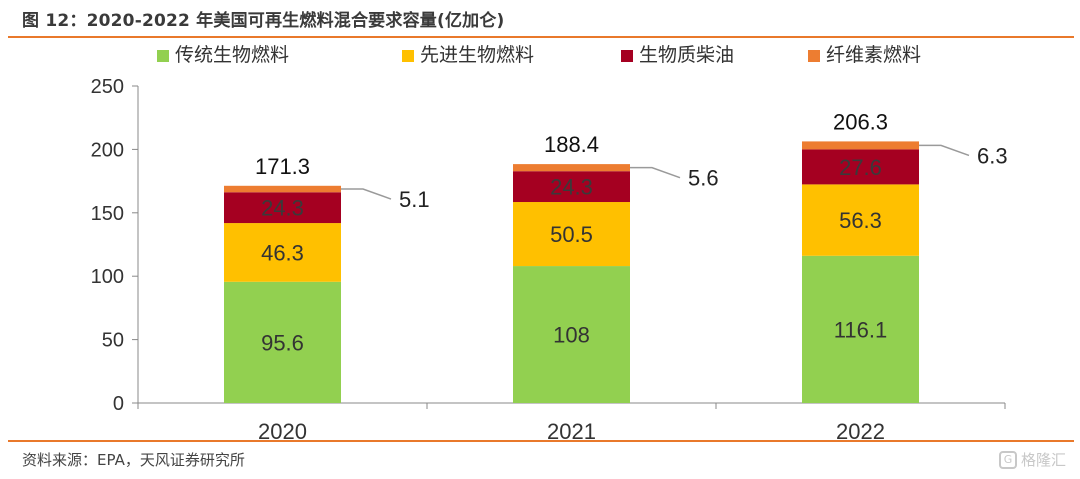 The height and width of the screenshot is (479, 1080). Describe the element at coordinates (133, 460) in the screenshot. I see `source-note: 资料来源：EPA，天风证券研究所` at that location.